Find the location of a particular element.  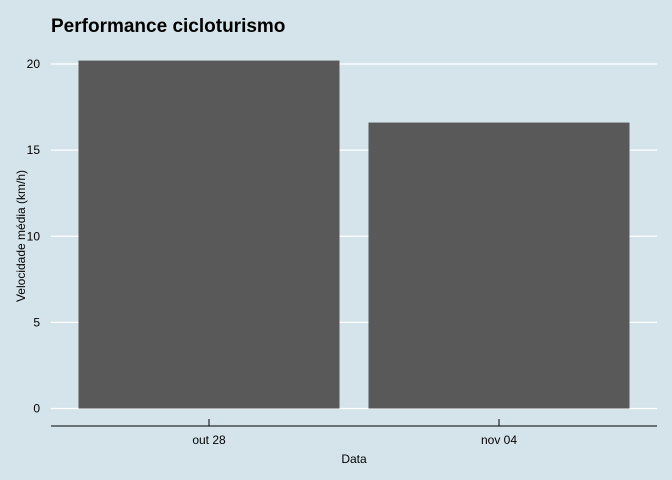

y-axis-ticks: 0 5 10 15 20 is located at coordinates (34, 236).